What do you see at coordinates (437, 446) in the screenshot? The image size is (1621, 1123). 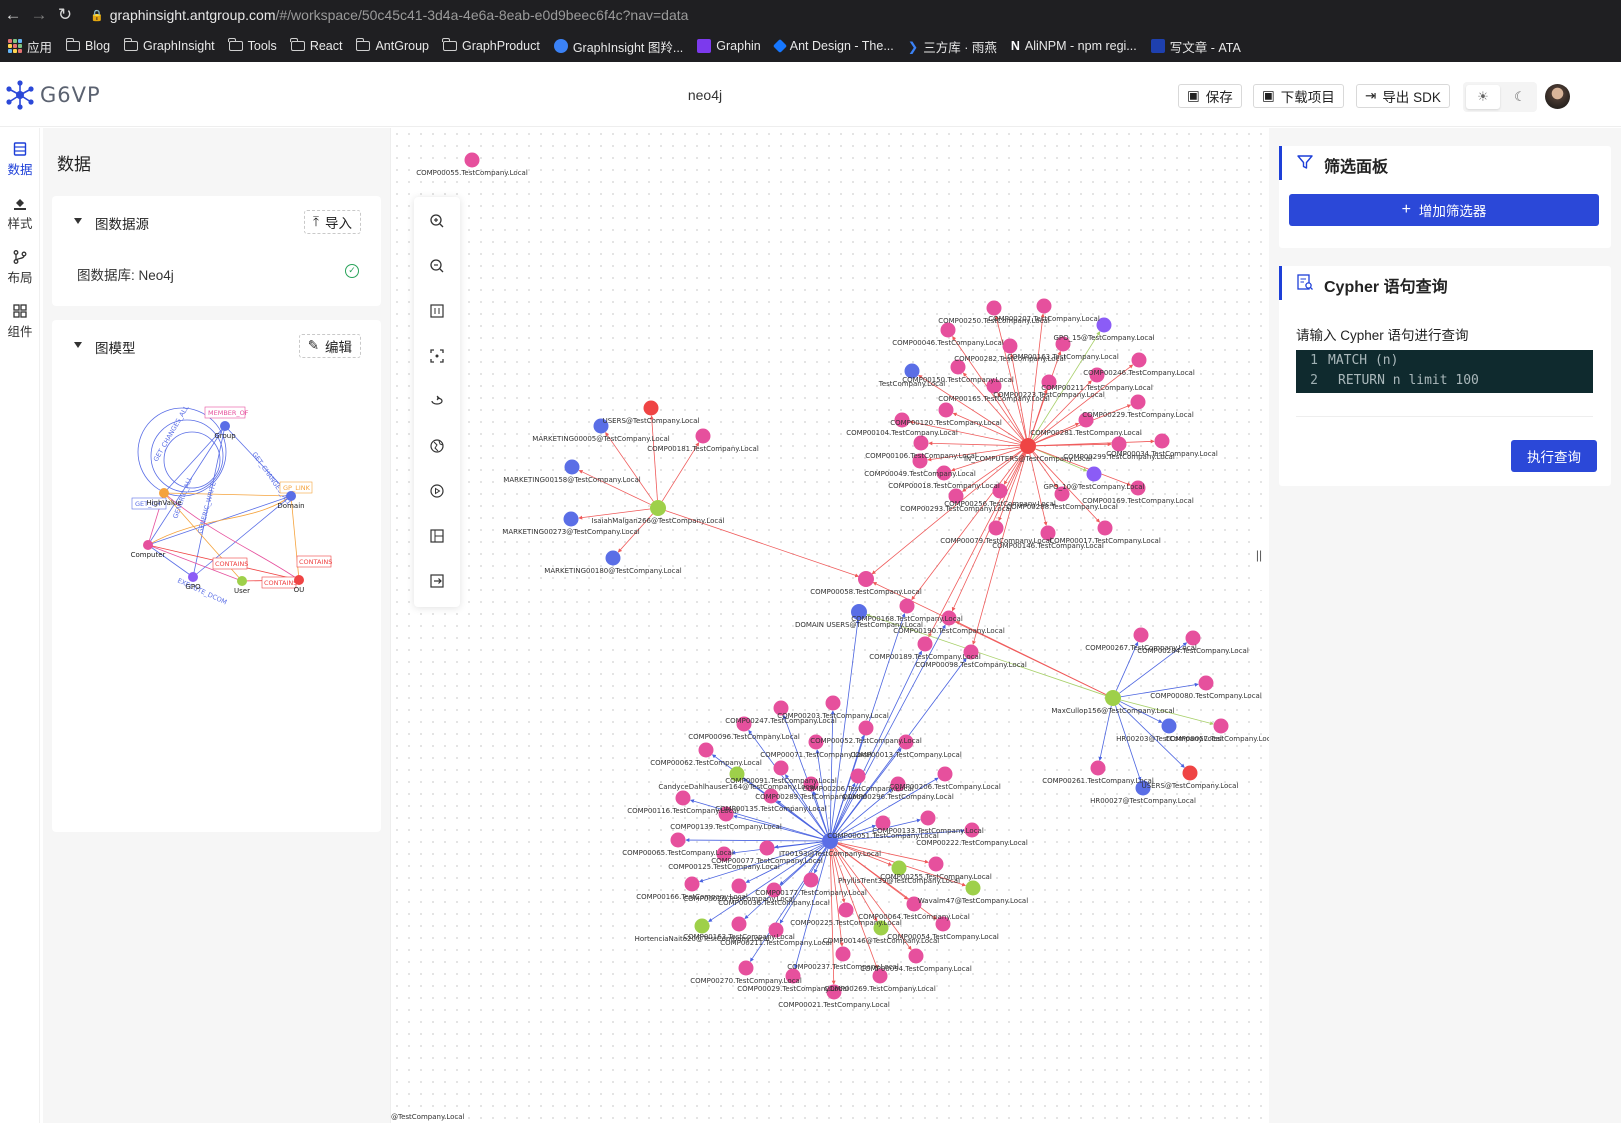 I see `globe-icon` at bounding box center [437, 446].